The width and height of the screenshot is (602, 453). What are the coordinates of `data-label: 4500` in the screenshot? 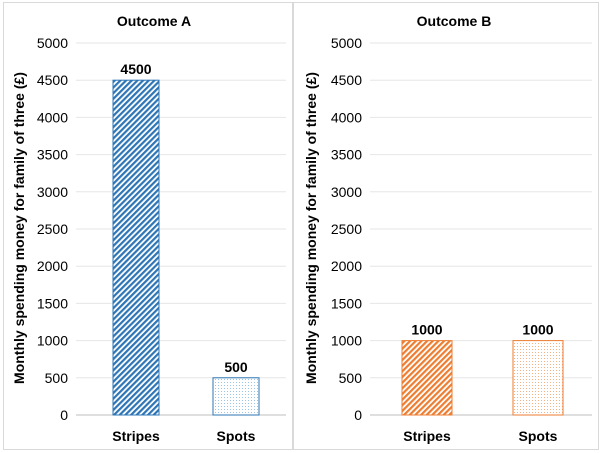 It's located at (135, 69).